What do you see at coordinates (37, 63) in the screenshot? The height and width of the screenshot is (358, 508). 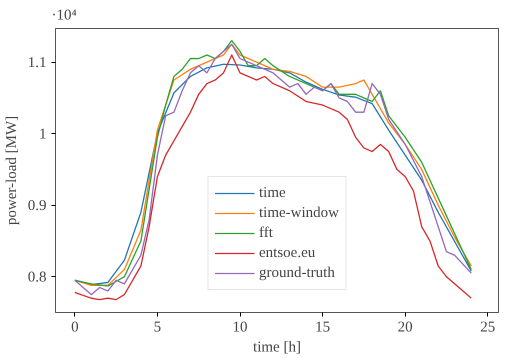 I see `y-tick-label: 1.1` at bounding box center [37, 63].